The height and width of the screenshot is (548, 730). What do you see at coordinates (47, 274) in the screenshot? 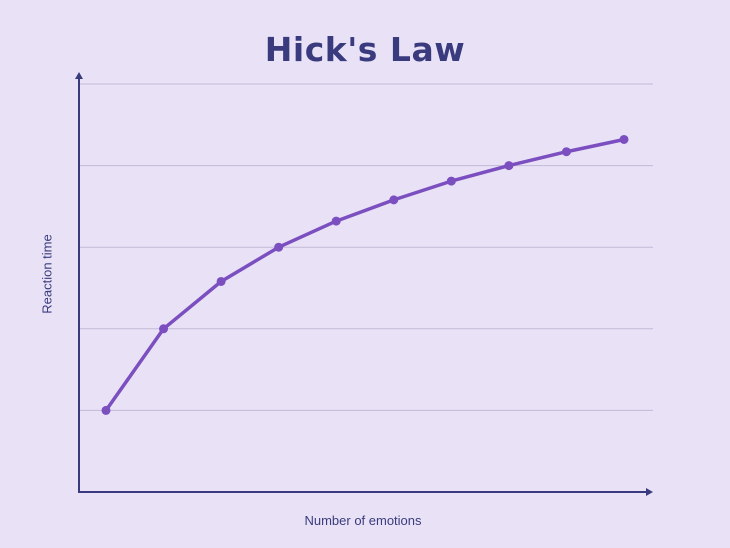
I see `y-axis-label: Reaction time` at bounding box center [47, 274].